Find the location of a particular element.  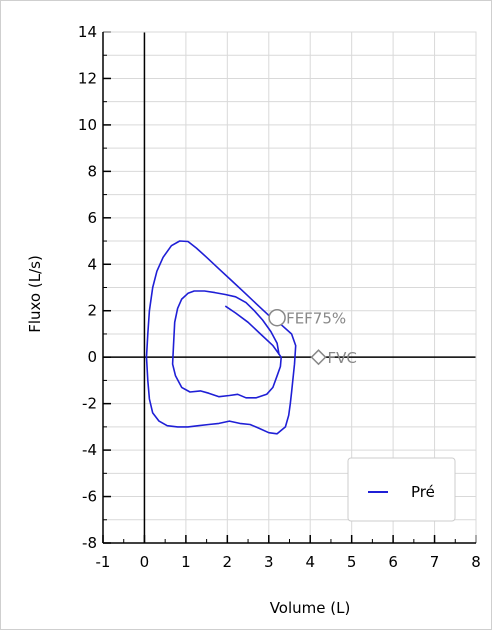

y-tick-label: -8 is located at coordinates (89, 543).